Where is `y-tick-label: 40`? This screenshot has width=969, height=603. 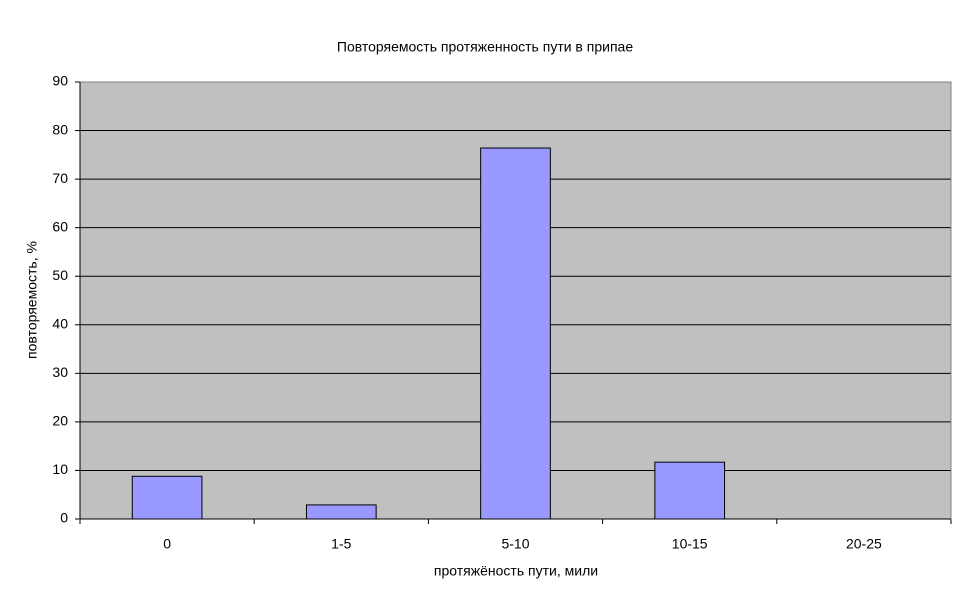
y-tick-label: 40 is located at coordinates (60, 323).